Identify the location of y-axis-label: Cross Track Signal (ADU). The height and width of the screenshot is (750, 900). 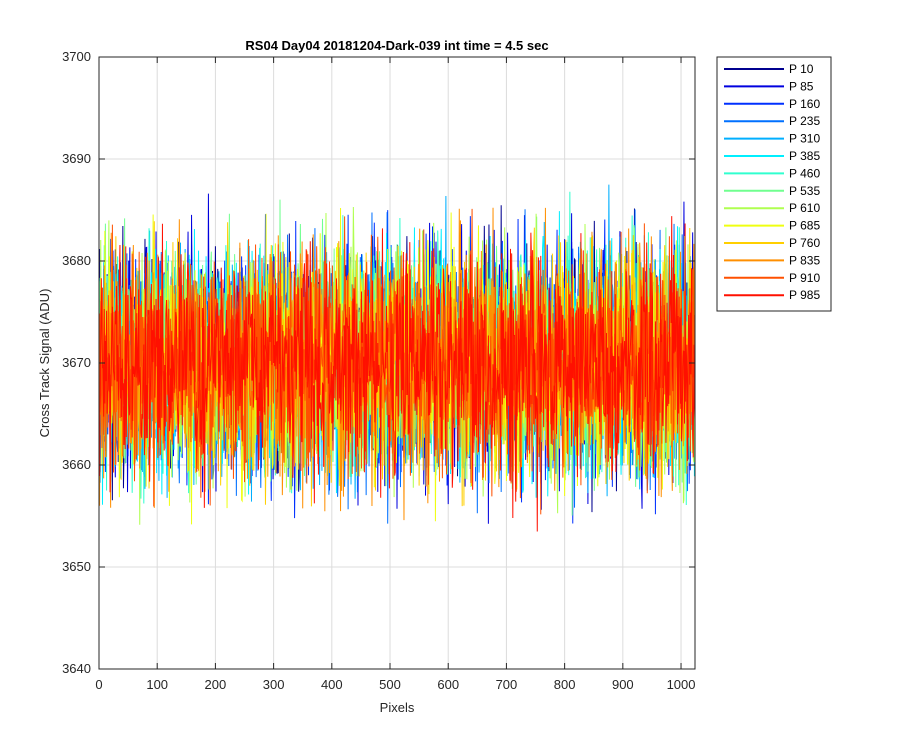
(44, 363).